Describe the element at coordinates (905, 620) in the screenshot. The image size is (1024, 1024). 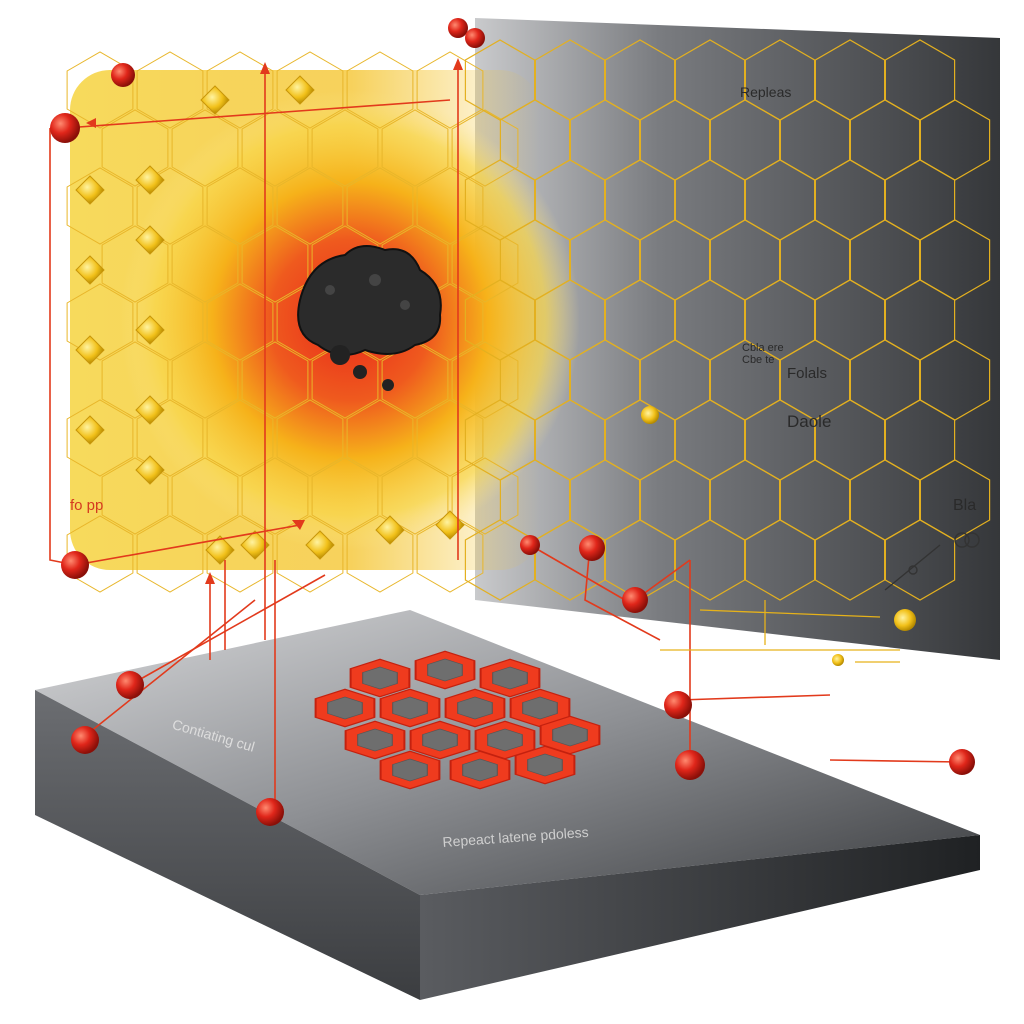
I see `yellow-node-right` at that location.